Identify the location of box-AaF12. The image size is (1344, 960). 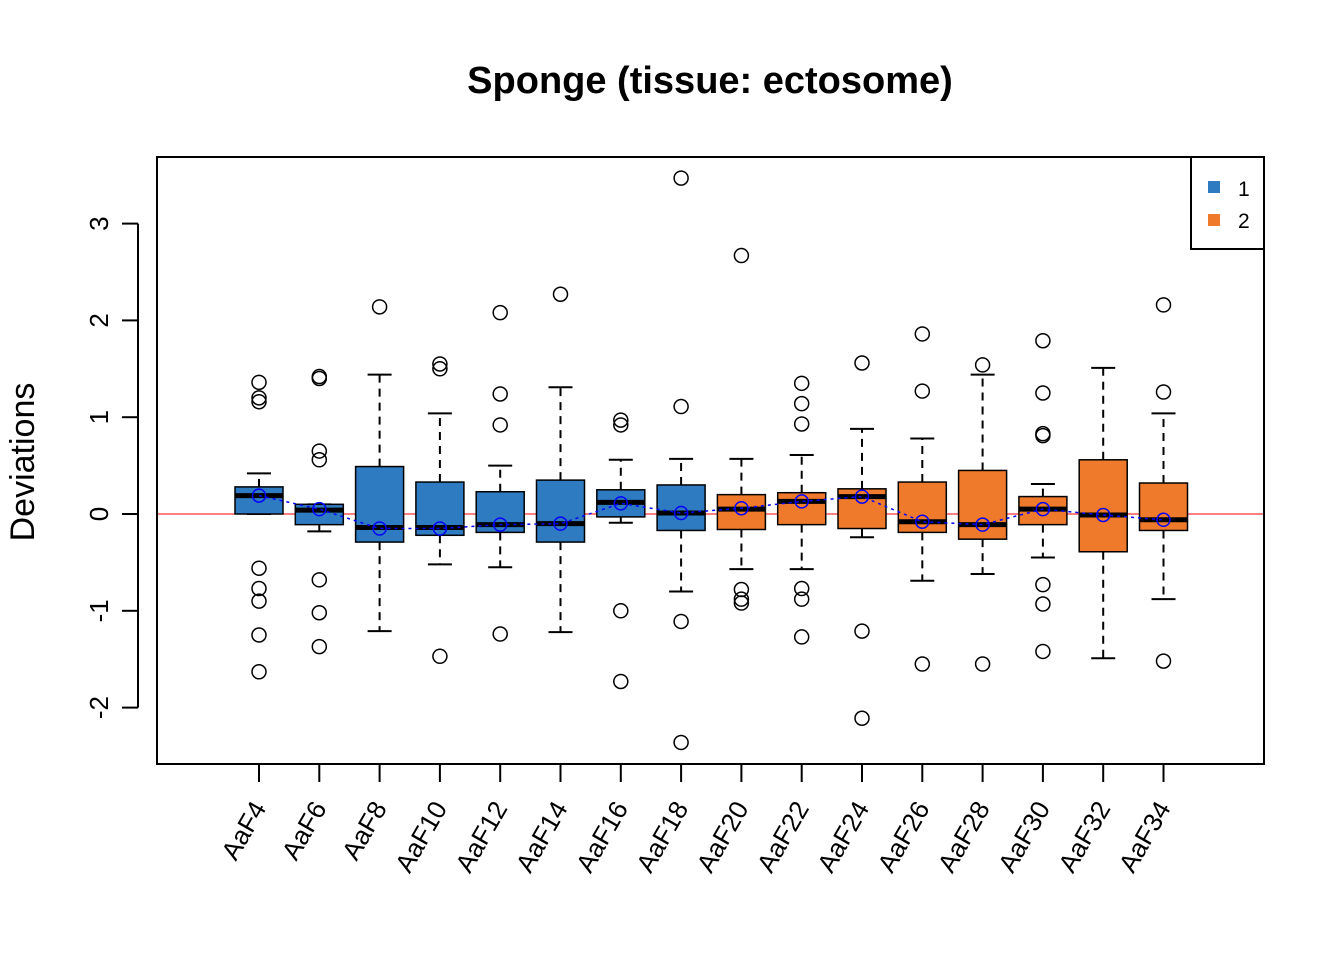
(500, 473).